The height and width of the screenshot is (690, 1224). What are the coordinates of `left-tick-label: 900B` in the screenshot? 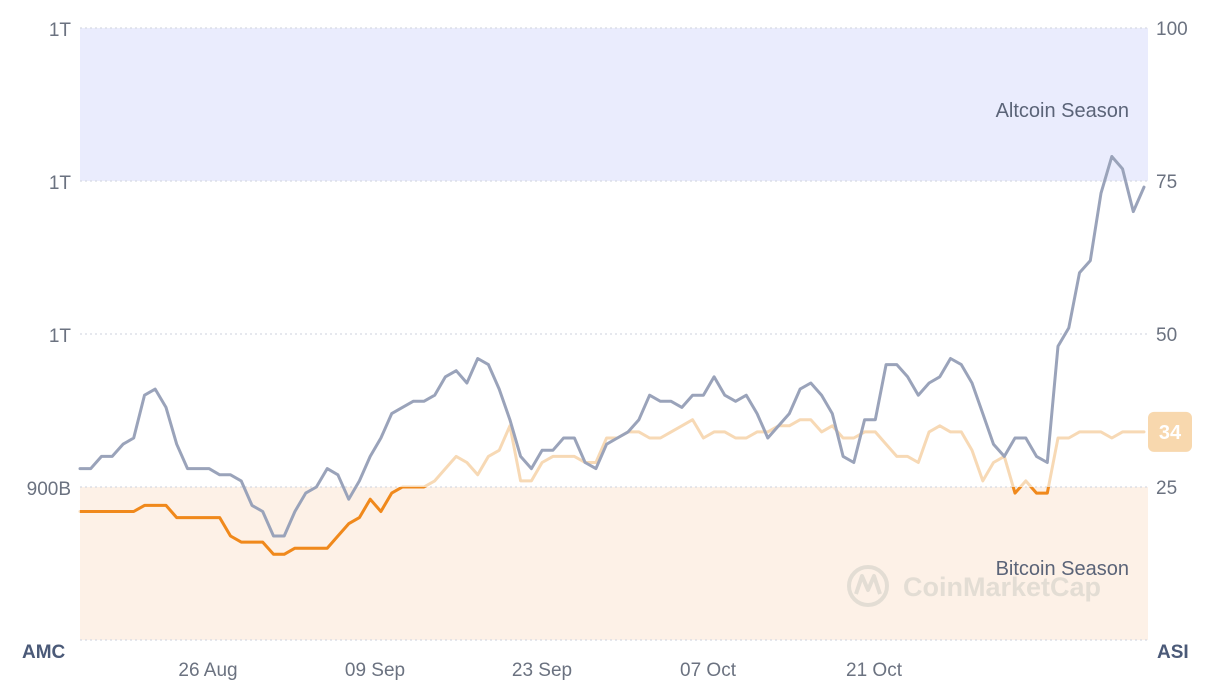 It's located at (49, 489).